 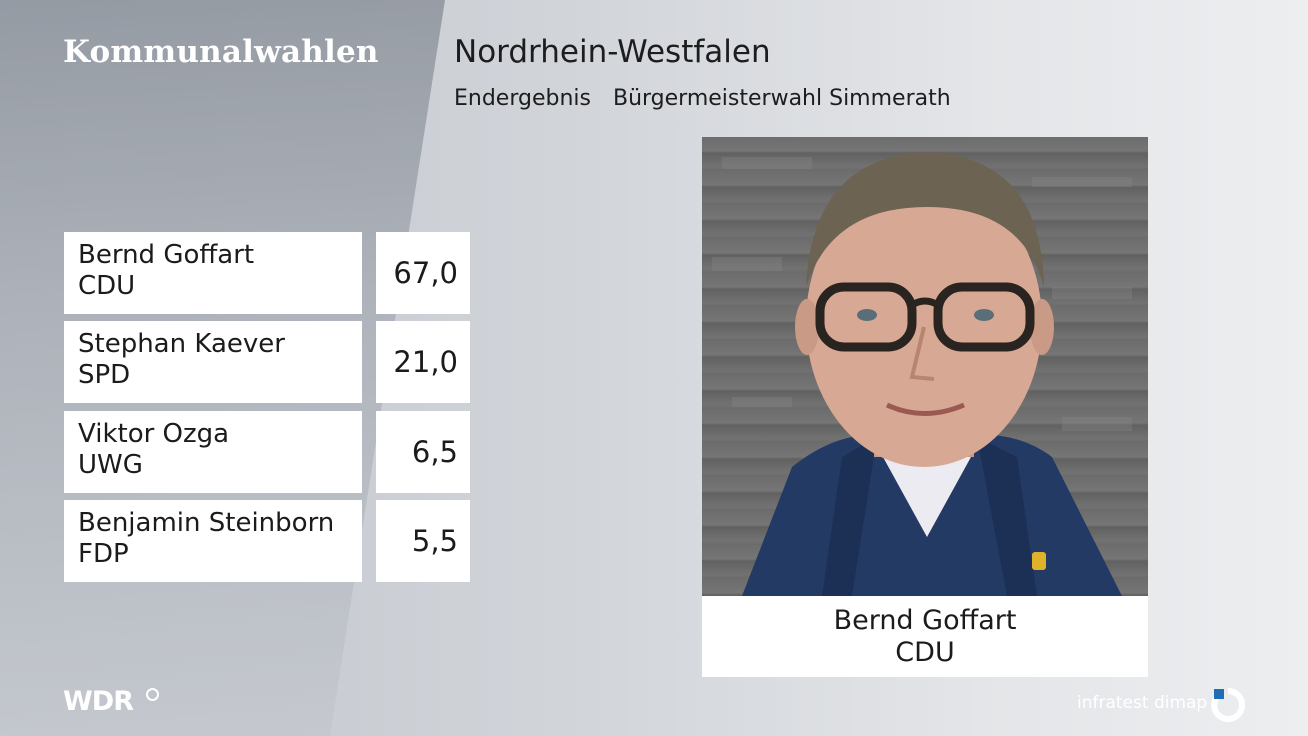 What do you see at coordinates (152, 694) in the screenshot?
I see `registered-circle-icon` at bounding box center [152, 694].